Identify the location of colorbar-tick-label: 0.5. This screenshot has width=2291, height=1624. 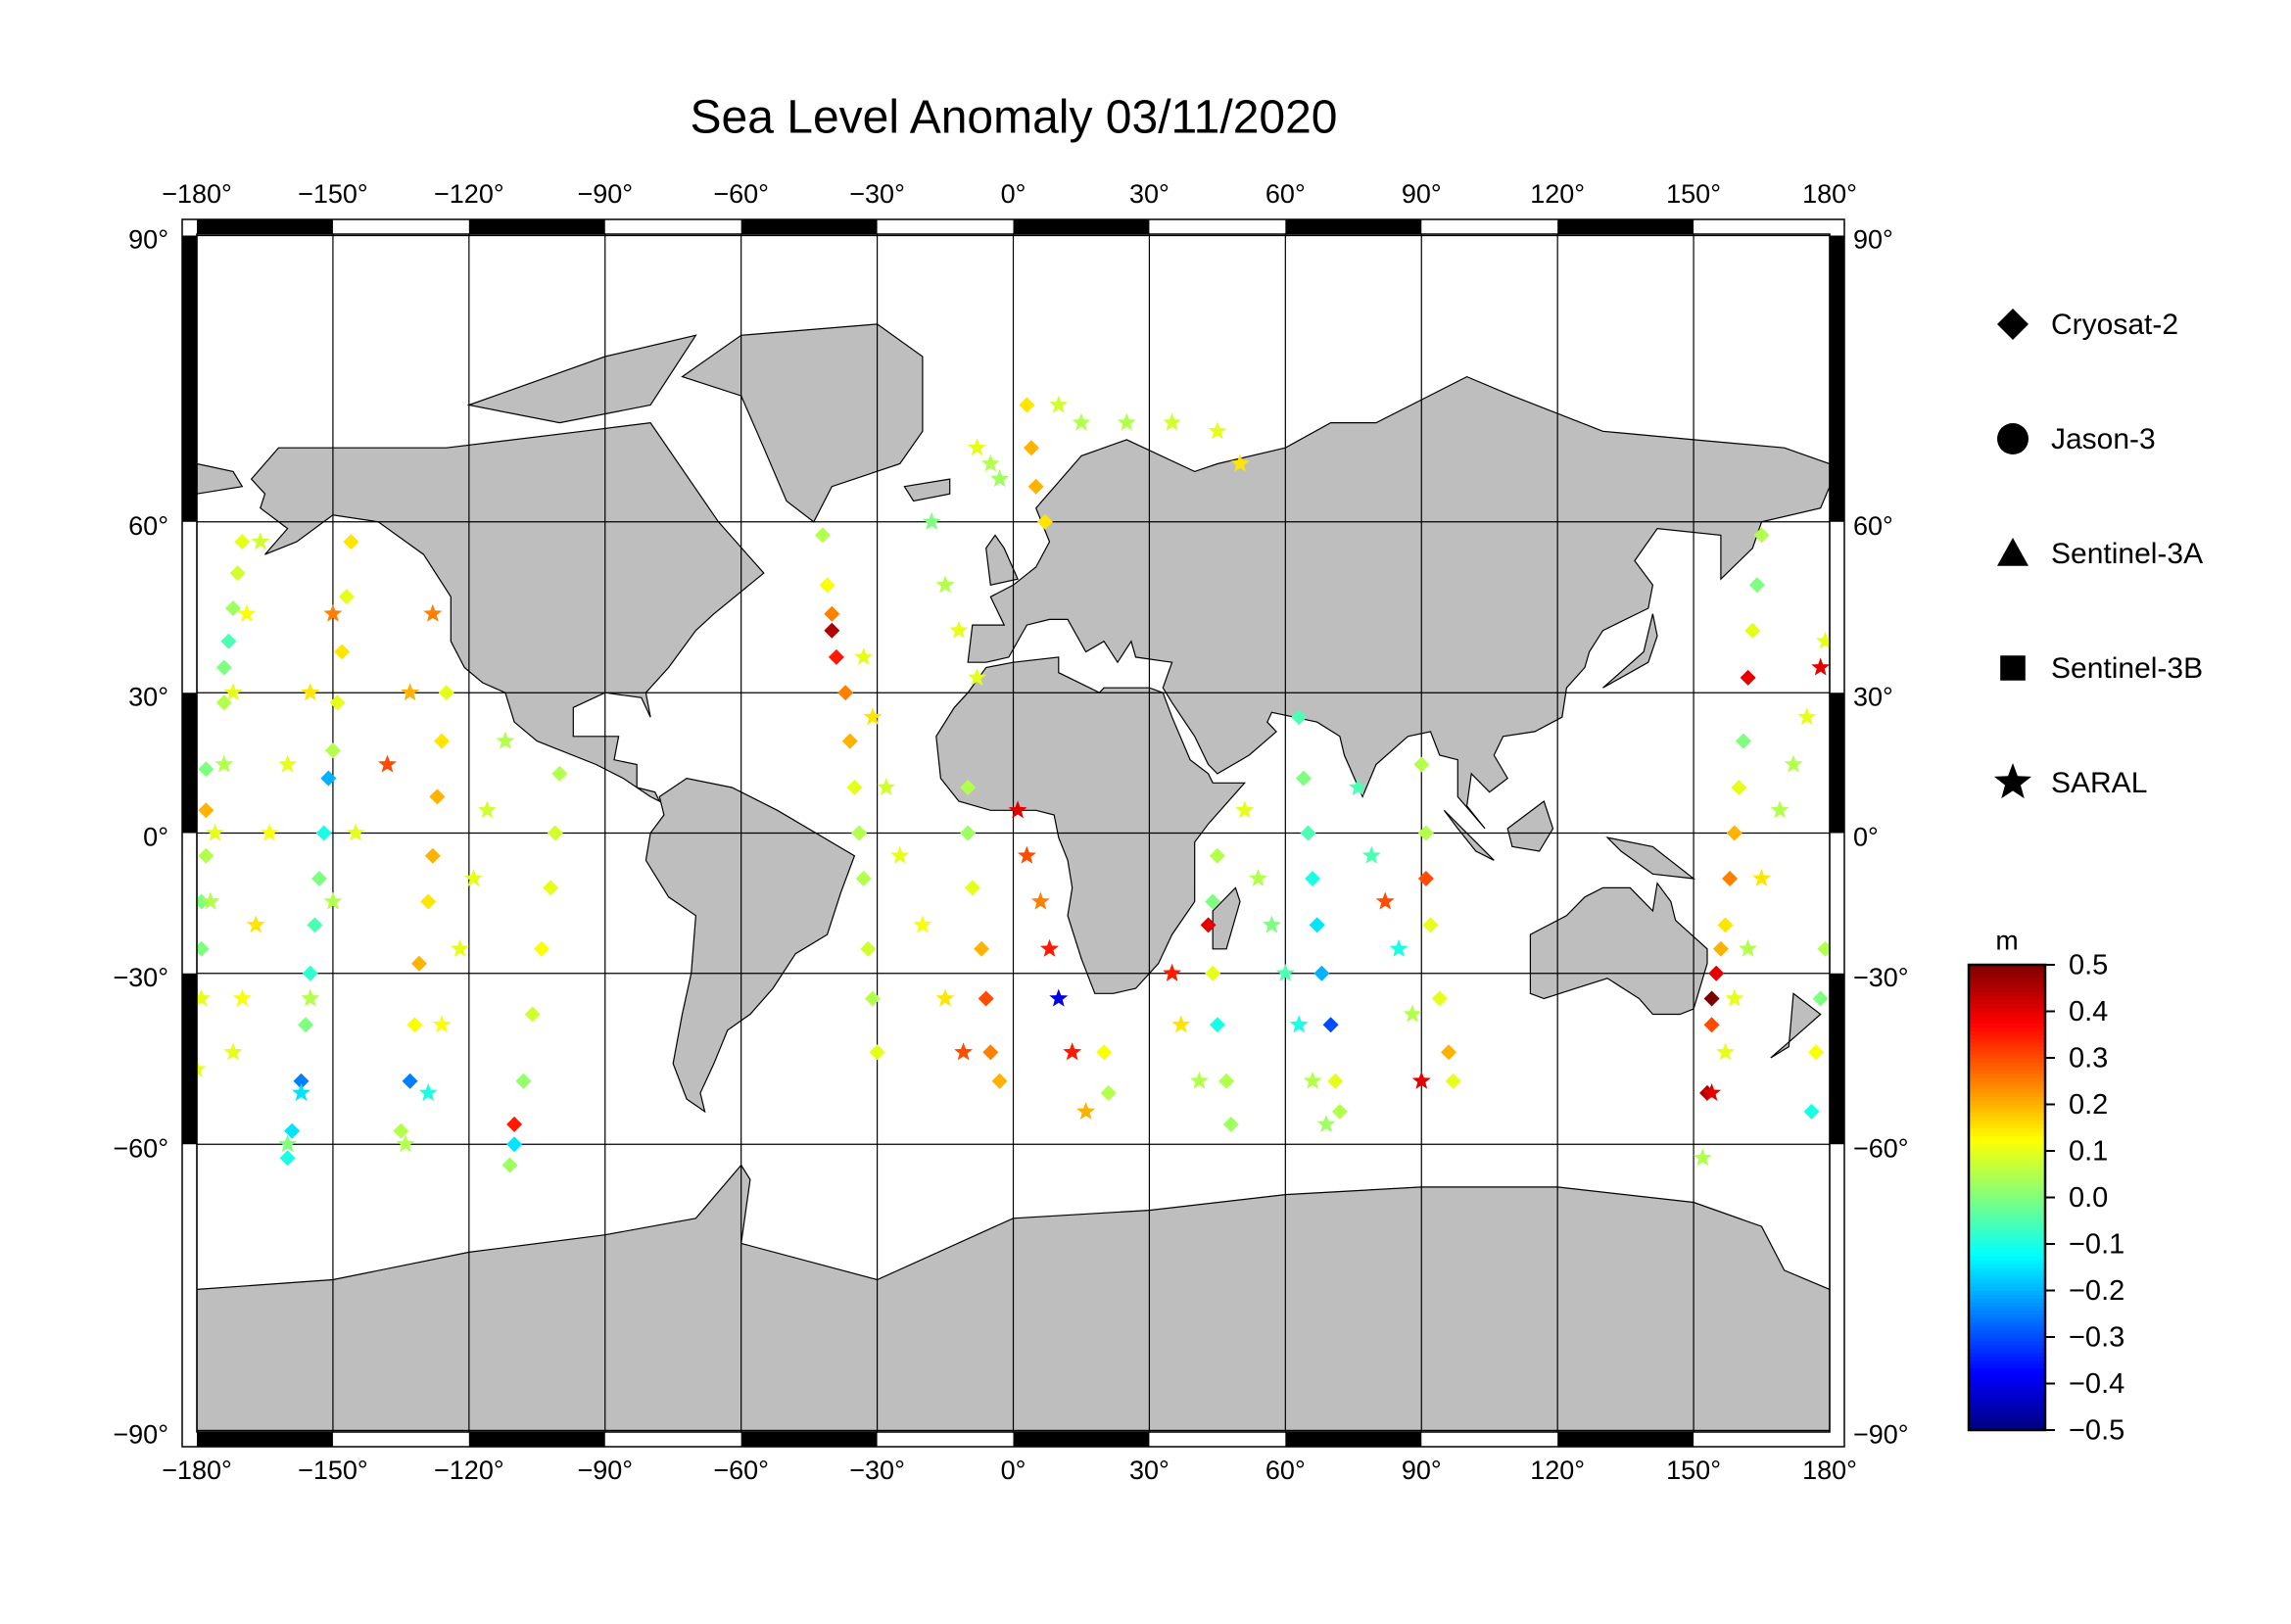
(2088, 965).